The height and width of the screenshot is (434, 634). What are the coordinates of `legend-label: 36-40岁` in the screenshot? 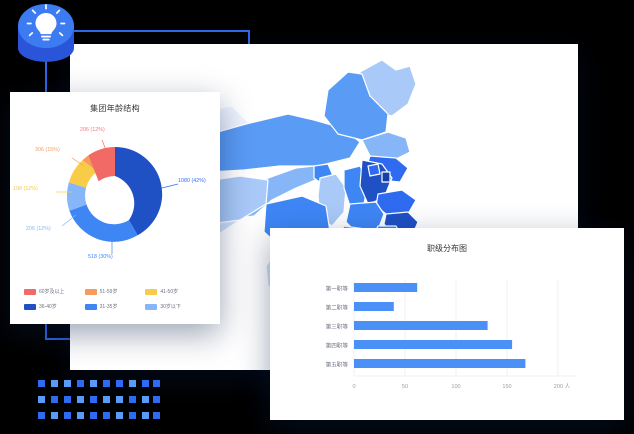 It's located at (48, 307).